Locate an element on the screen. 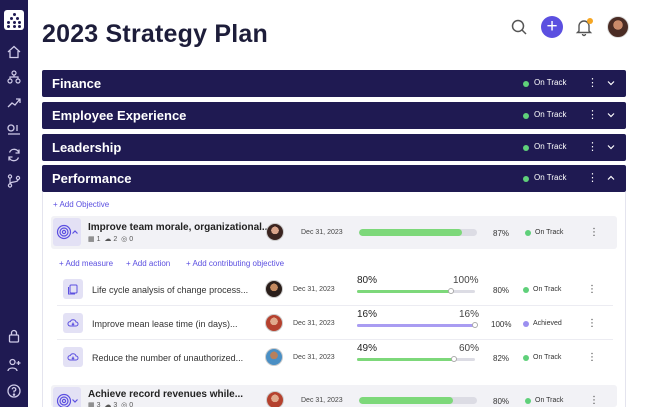  app-logo is located at coordinates (14, 20).